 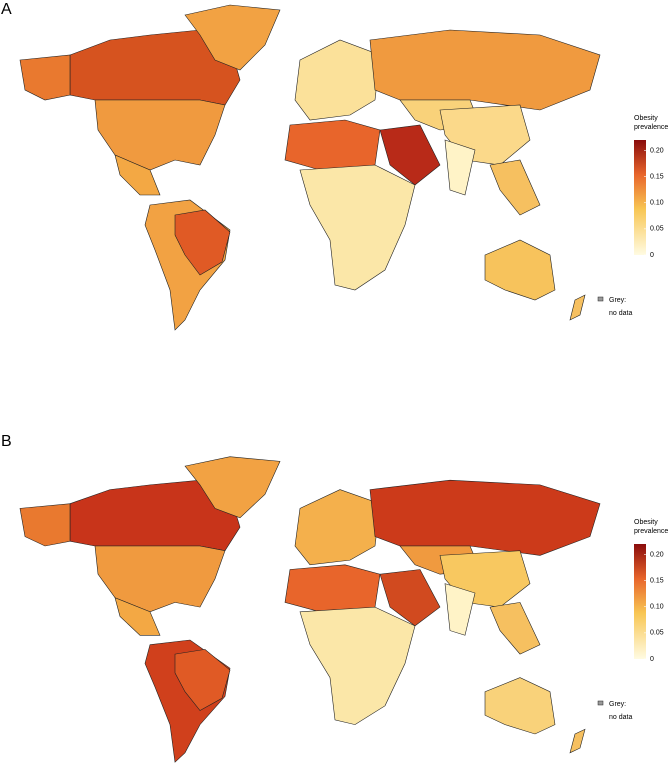 What do you see at coordinates (6, 441) in the screenshot?
I see `panel-label: B` at bounding box center [6, 441].